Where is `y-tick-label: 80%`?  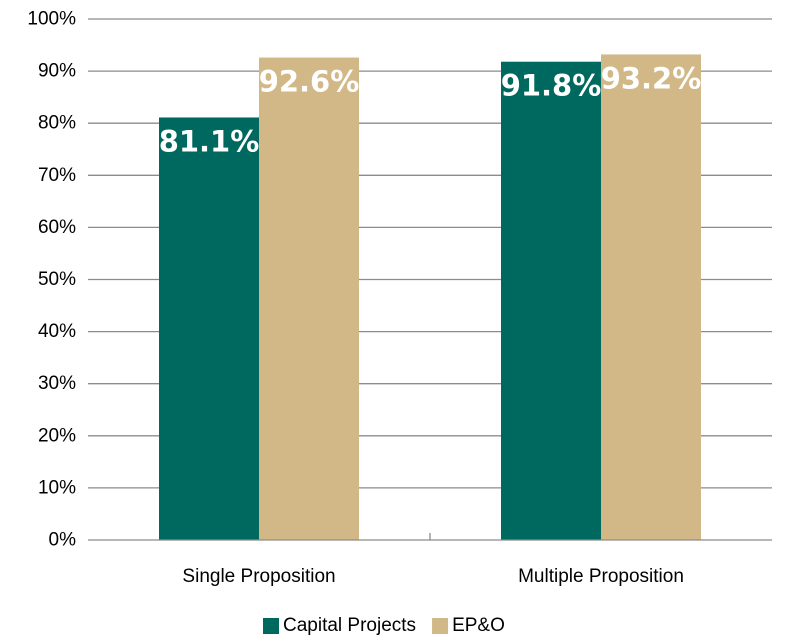
y-tick-label: 80% is located at coordinates (57, 123).